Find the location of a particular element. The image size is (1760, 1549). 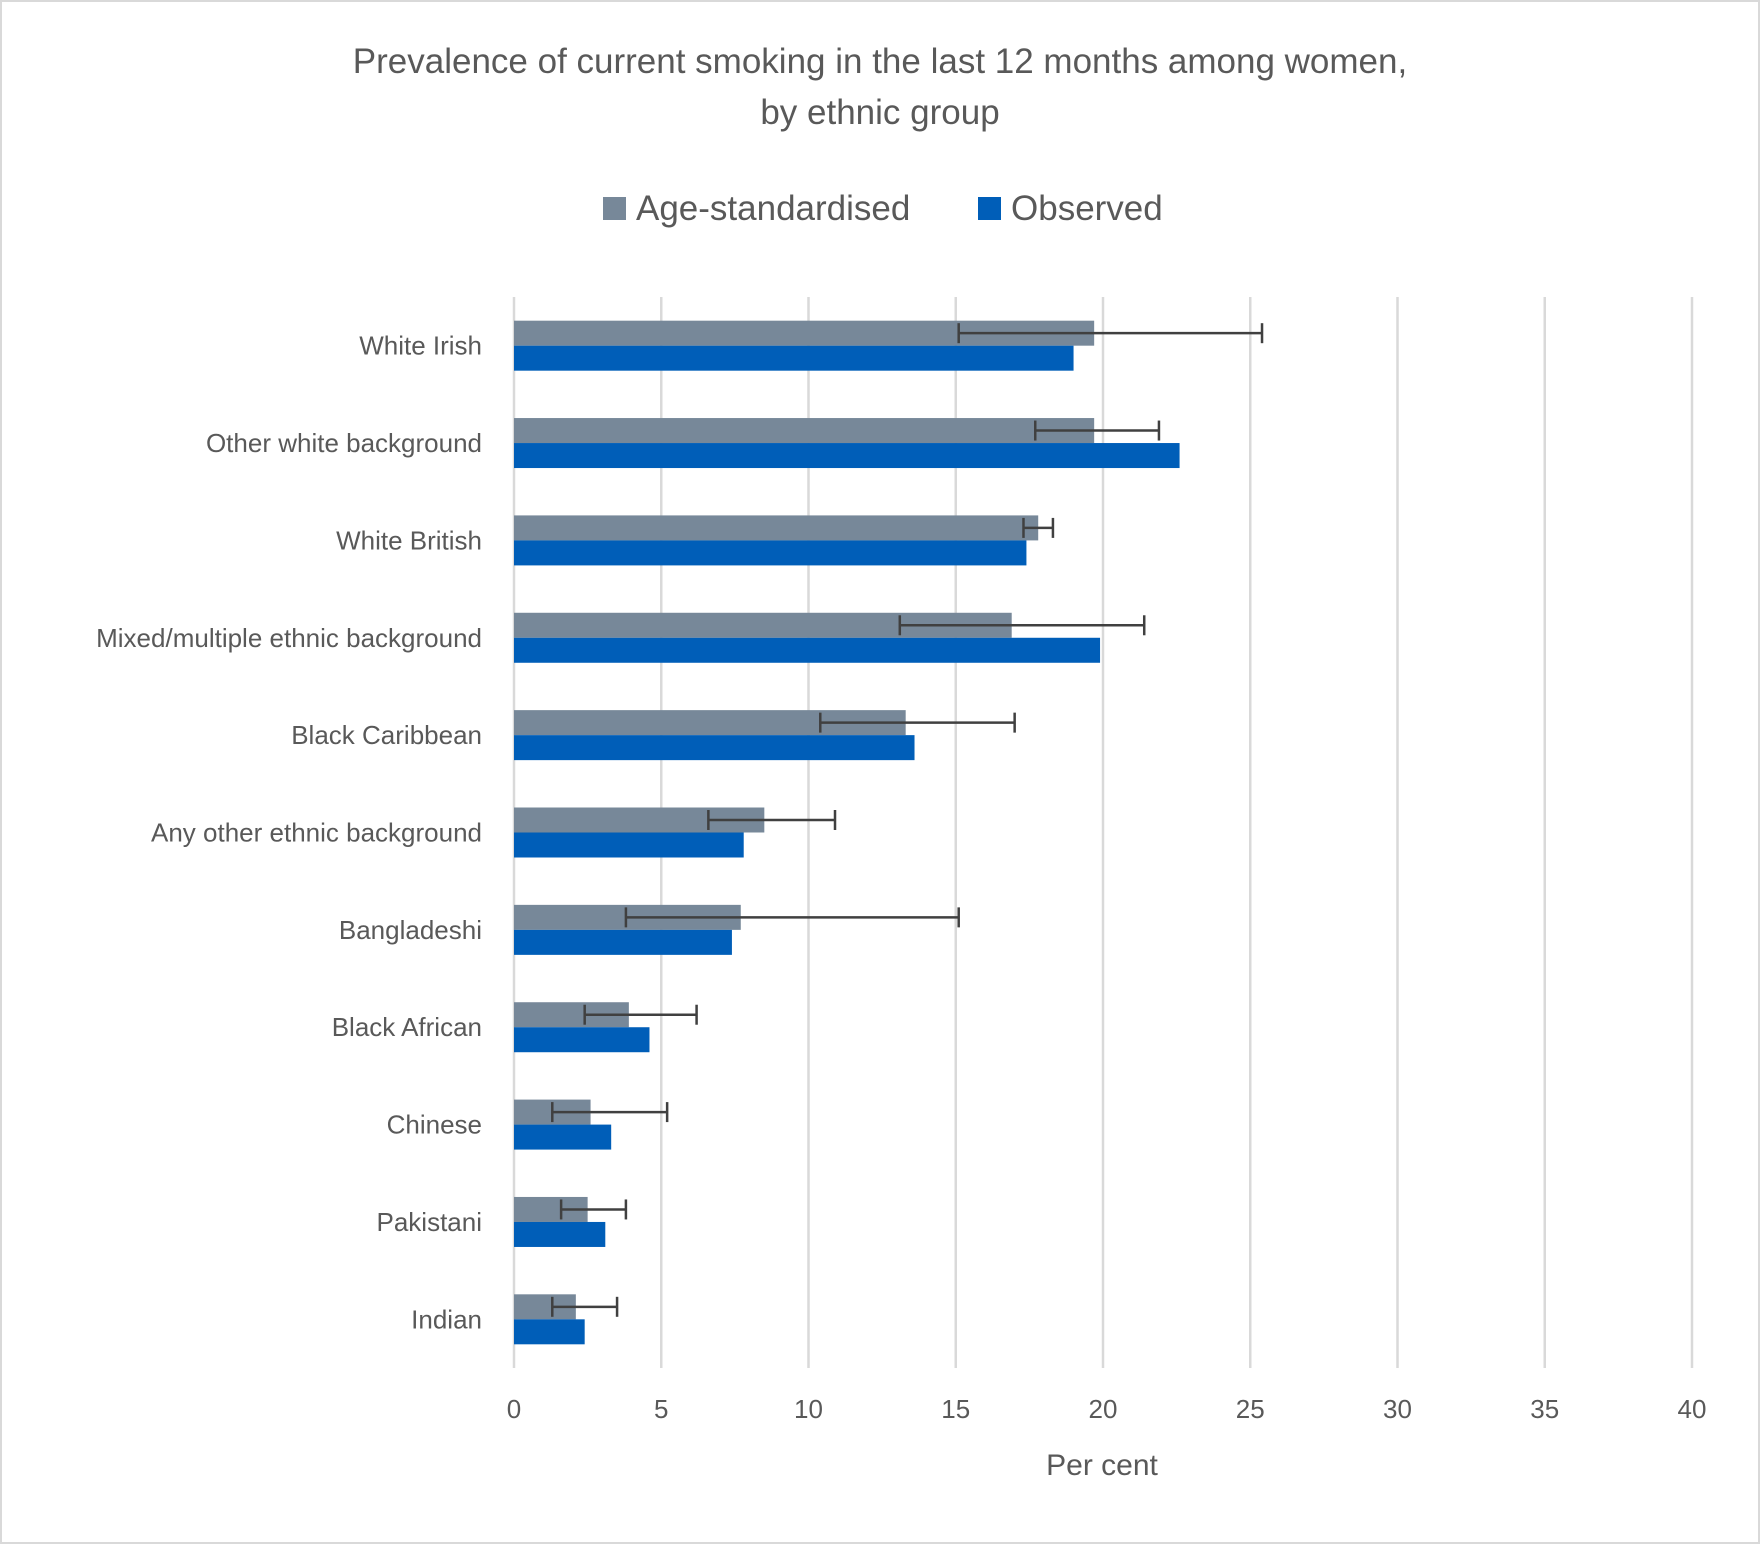

x-tick-label-25: 25 is located at coordinates (1250, 1409).